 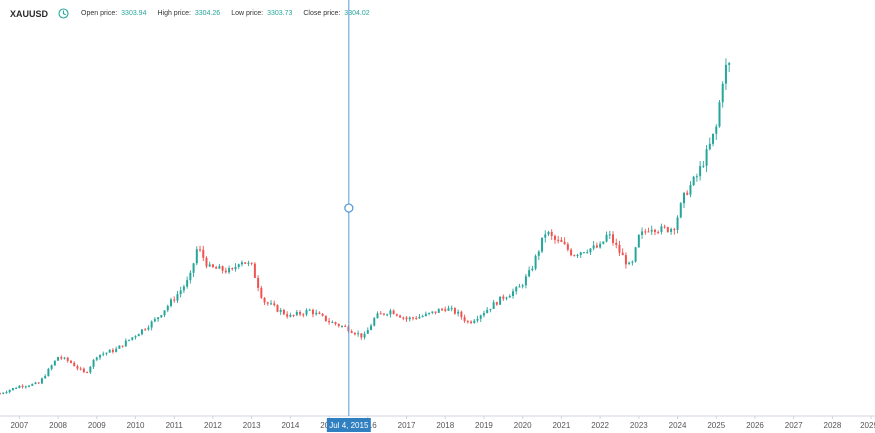 What do you see at coordinates (29, 13) in the screenshot?
I see `symbol-label: XAUUSD` at bounding box center [29, 13].